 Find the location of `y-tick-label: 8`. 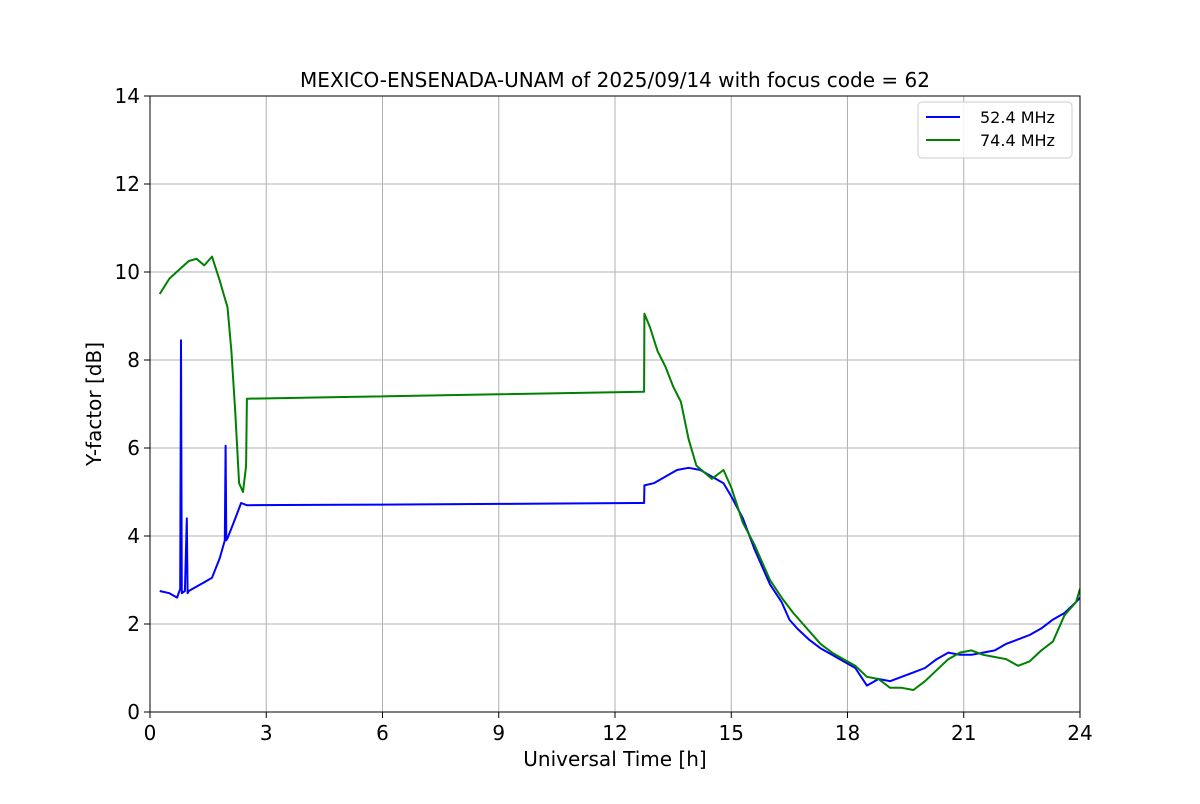

y-tick-label: 8 is located at coordinates (133, 360).